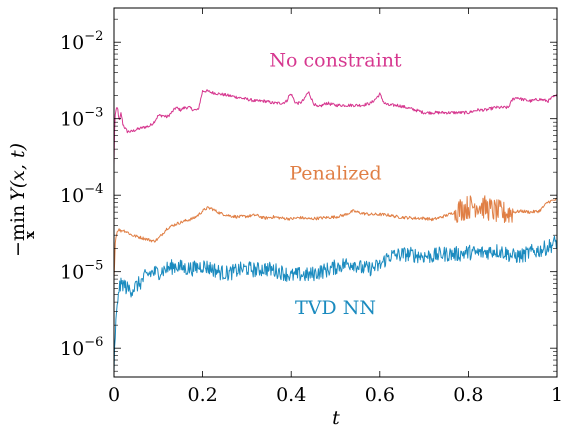  What do you see at coordinates (335, 174) in the screenshot?
I see `series-annotation-1: Penalized` at bounding box center [335, 174].